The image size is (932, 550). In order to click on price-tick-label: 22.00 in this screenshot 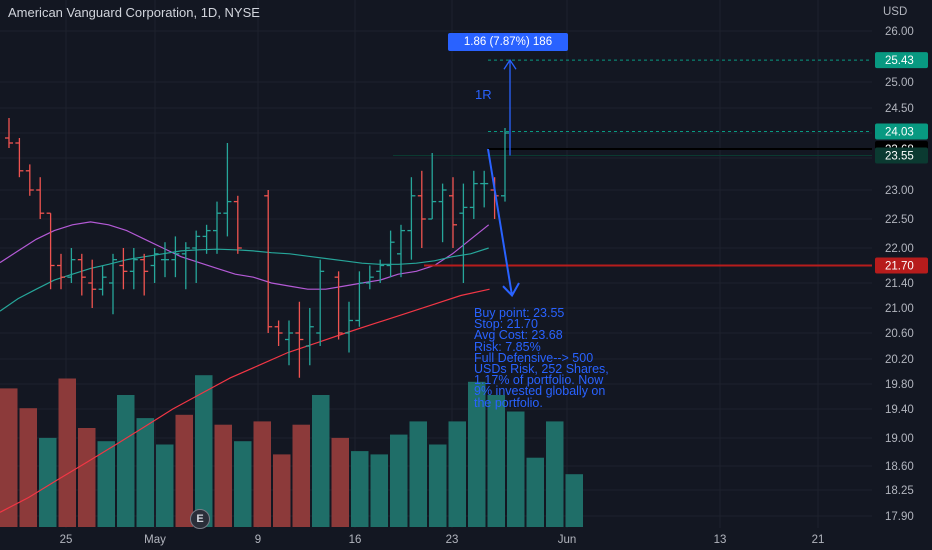, I will do `click(899, 249)`.